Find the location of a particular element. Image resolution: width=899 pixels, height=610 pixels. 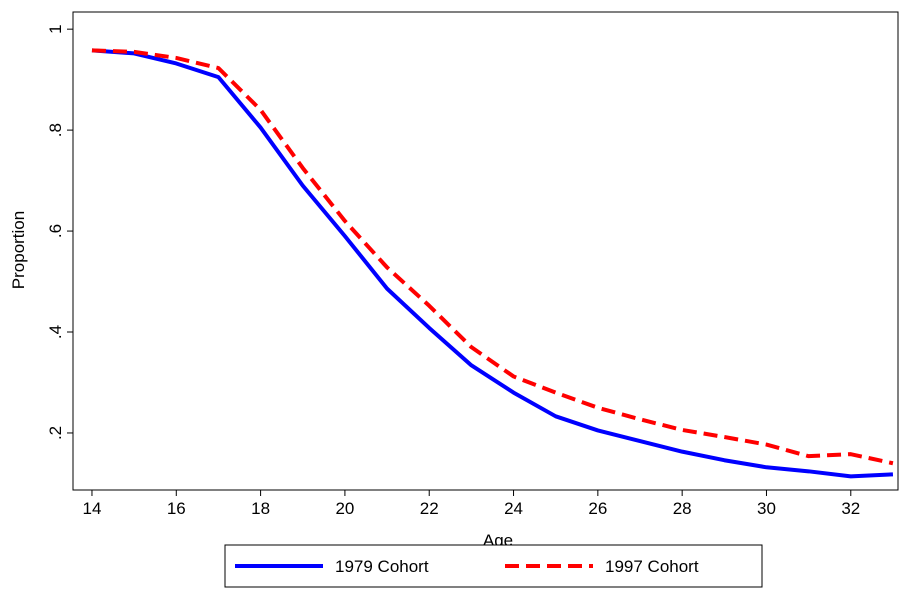

x-tick-label: 20 is located at coordinates (344, 508).